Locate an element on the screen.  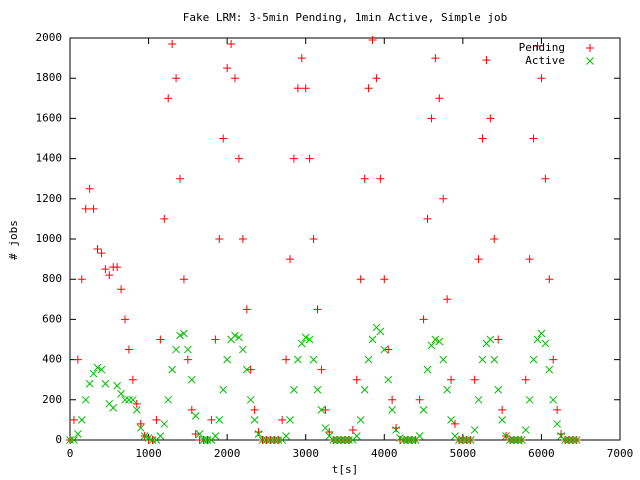
x-tick-label: 4000 is located at coordinates (384, 453).